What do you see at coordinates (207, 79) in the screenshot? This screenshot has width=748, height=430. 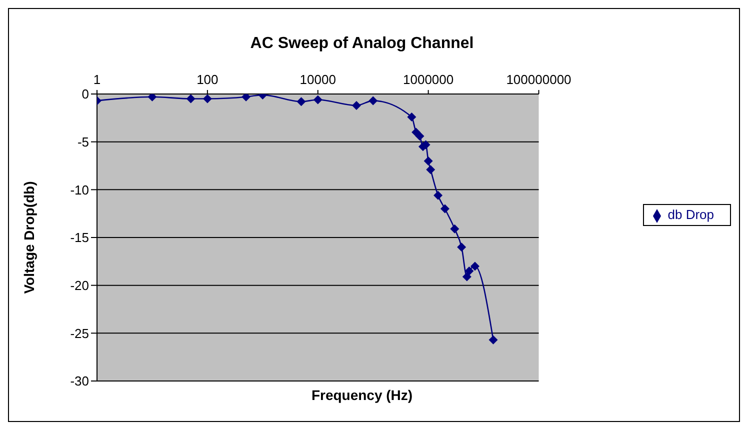 I see `x-tick-label: 100` at bounding box center [207, 79].